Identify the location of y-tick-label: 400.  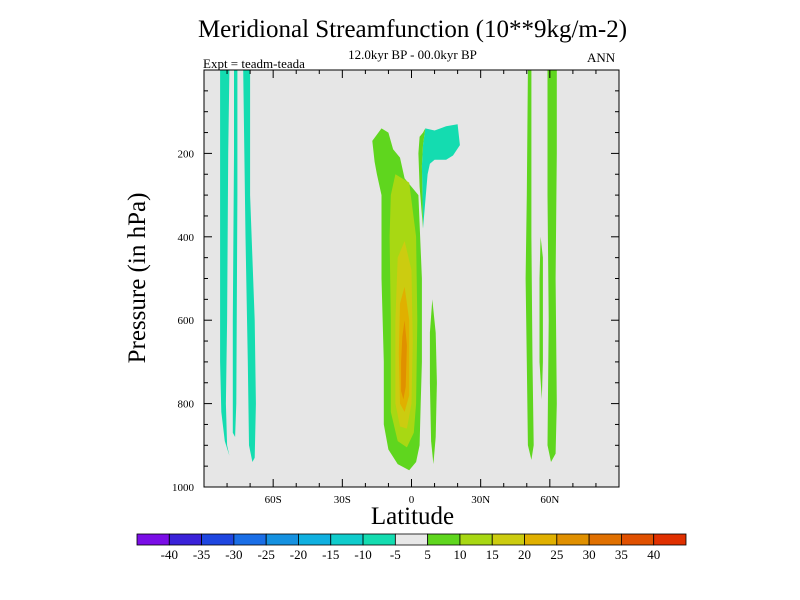
(186, 238).